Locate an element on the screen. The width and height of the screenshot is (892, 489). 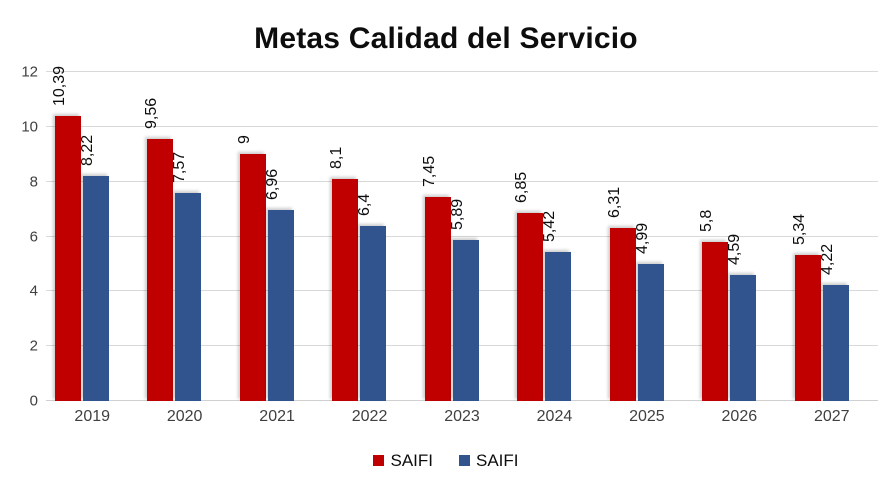
x-axis: 2019 2020 2021 2022 2023 2024 2025 2026 2027 is located at coordinates (462, 420).